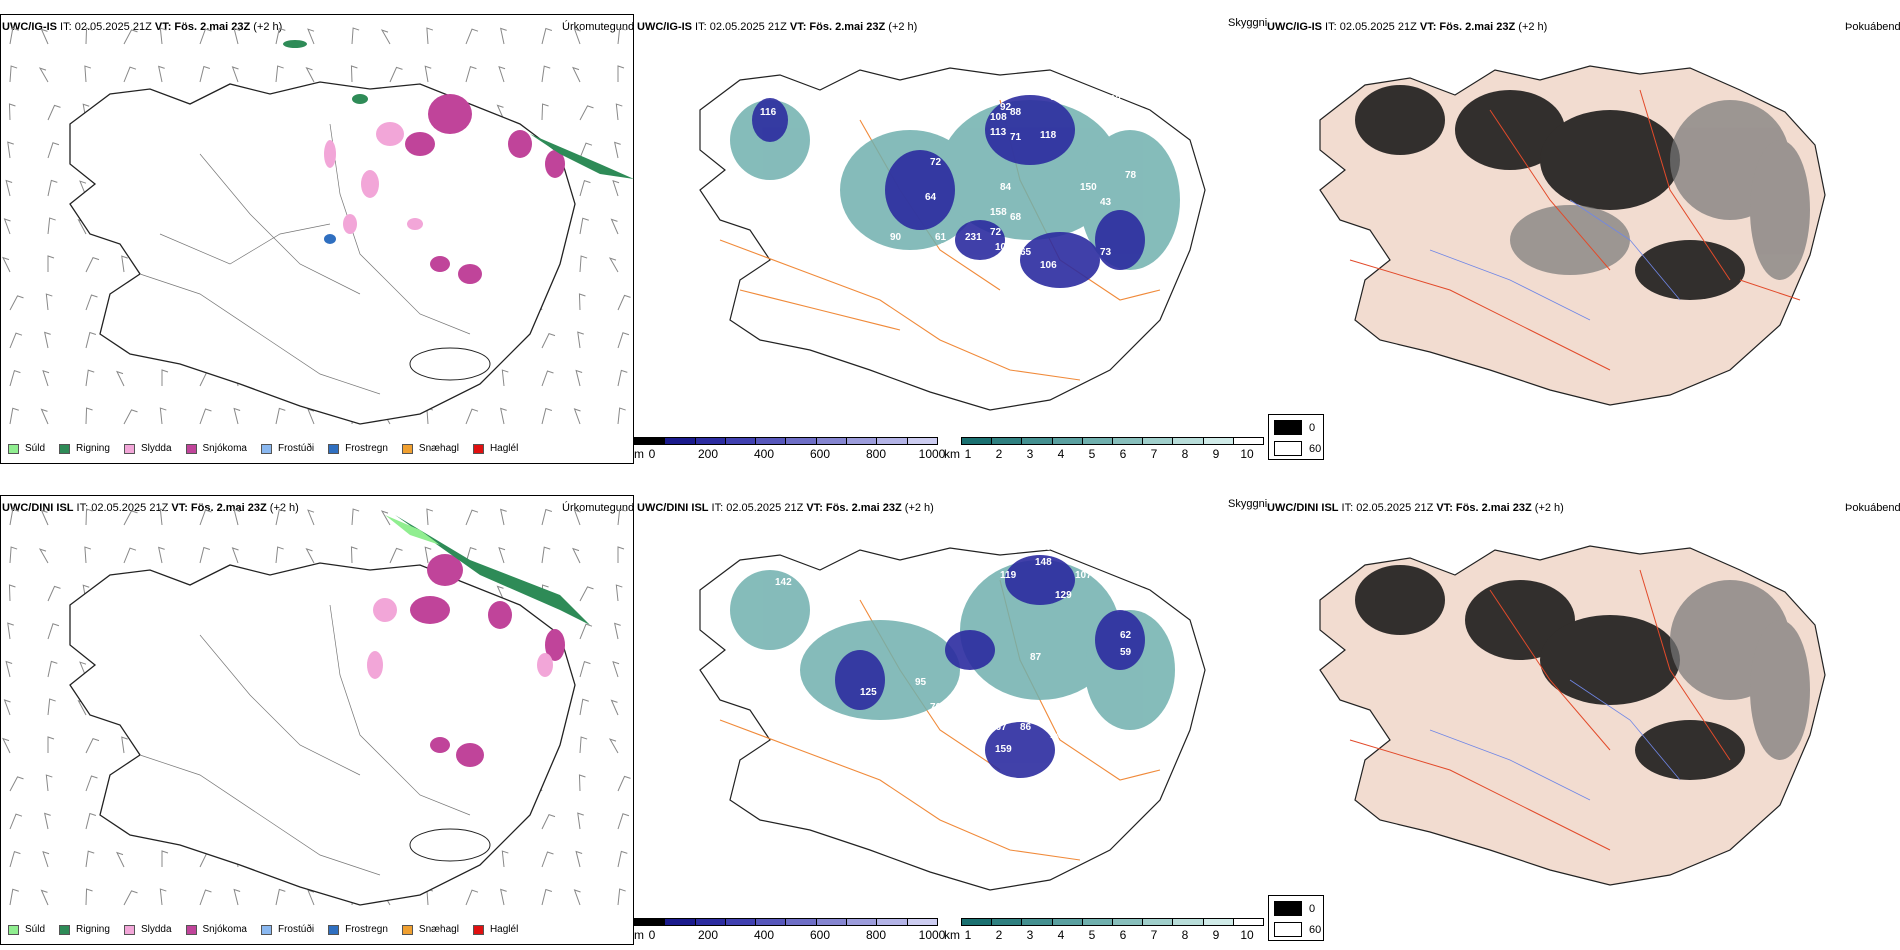 The width and height of the screenshot is (1900, 950). Describe the element at coordinates (1296, 918) in the screenshot. I see `fog-key-row2: 0 60` at that location.